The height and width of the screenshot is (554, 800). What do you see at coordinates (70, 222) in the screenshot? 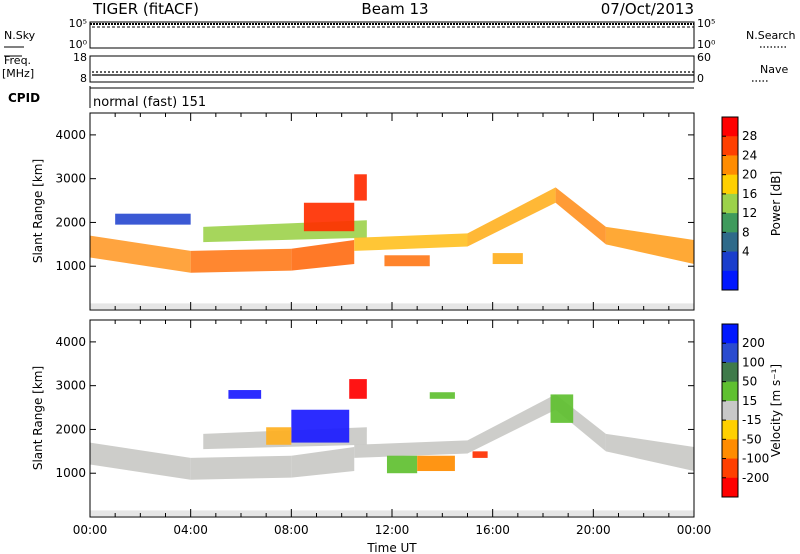
I see `power-ytick-label: 2000` at bounding box center [70, 222].